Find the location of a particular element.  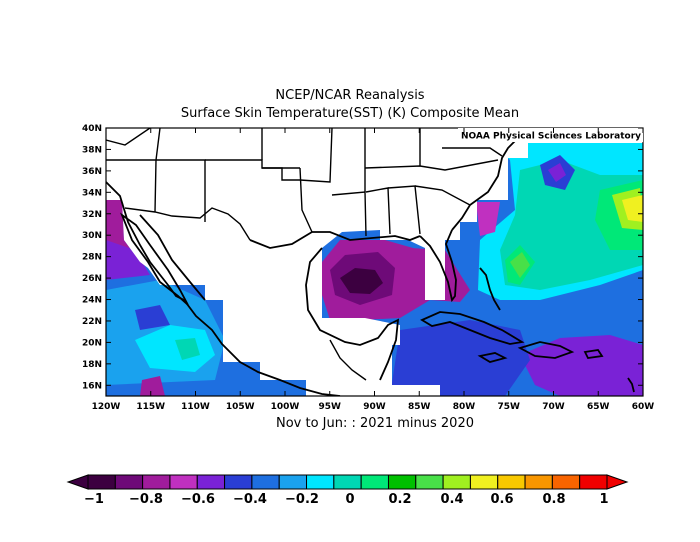

lat-tick-label: 18N is located at coordinates (92, 365).